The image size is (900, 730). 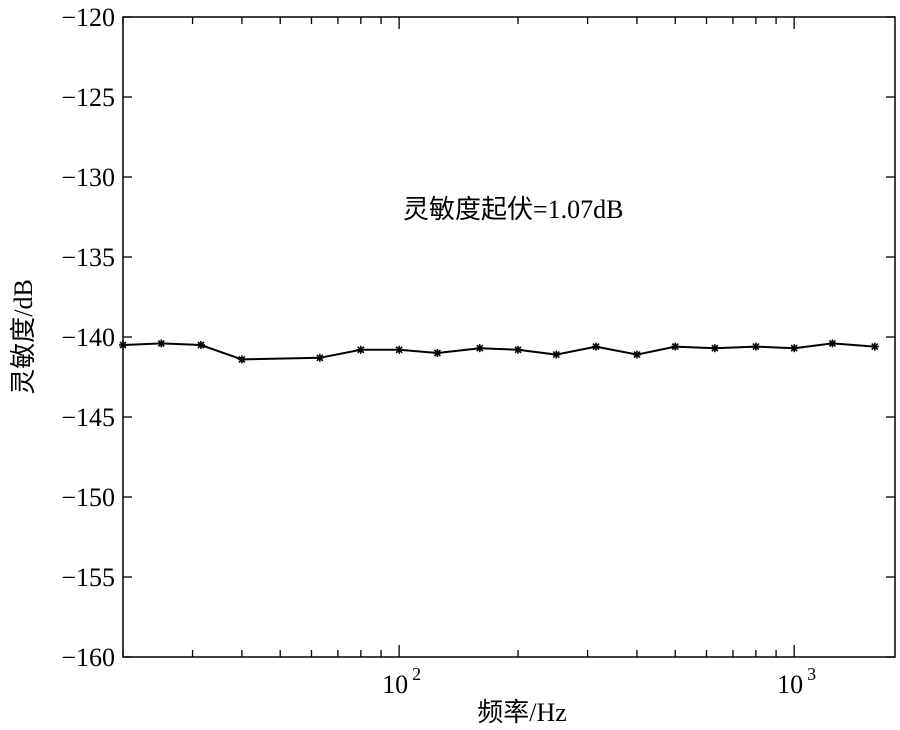 What do you see at coordinates (522, 712) in the screenshot?
I see `x-axis-label: 频率/Hz` at bounding box center [522, 712].